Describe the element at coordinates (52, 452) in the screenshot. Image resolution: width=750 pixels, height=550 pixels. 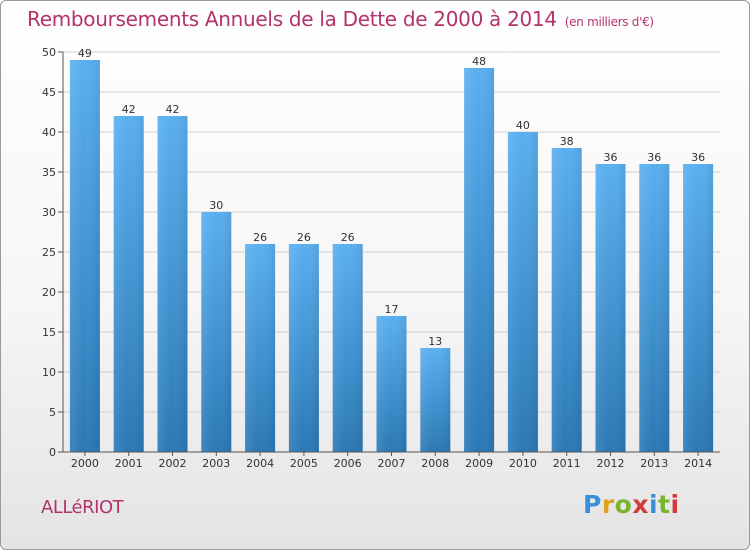
I see `y-tick-label: 0` at that location.